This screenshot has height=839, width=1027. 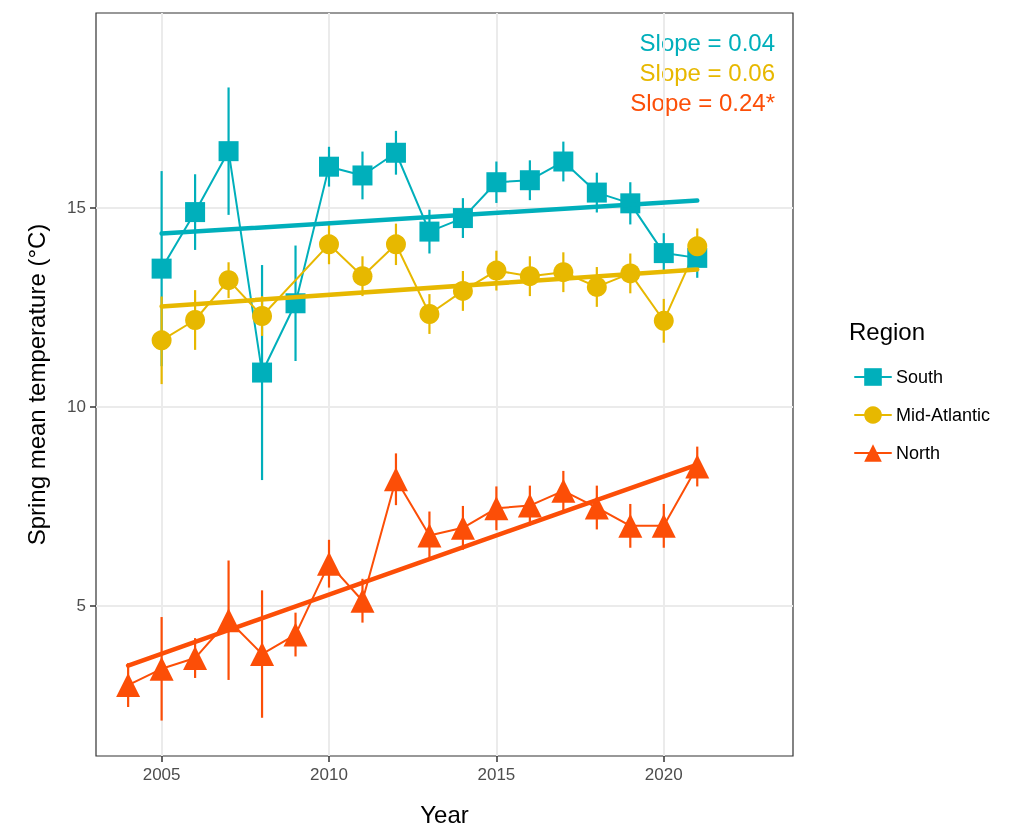 What do you see at coordinates (76, 406) in the screenshot?
I see `y-tick-label: 10` at bounding box center [76, 406].